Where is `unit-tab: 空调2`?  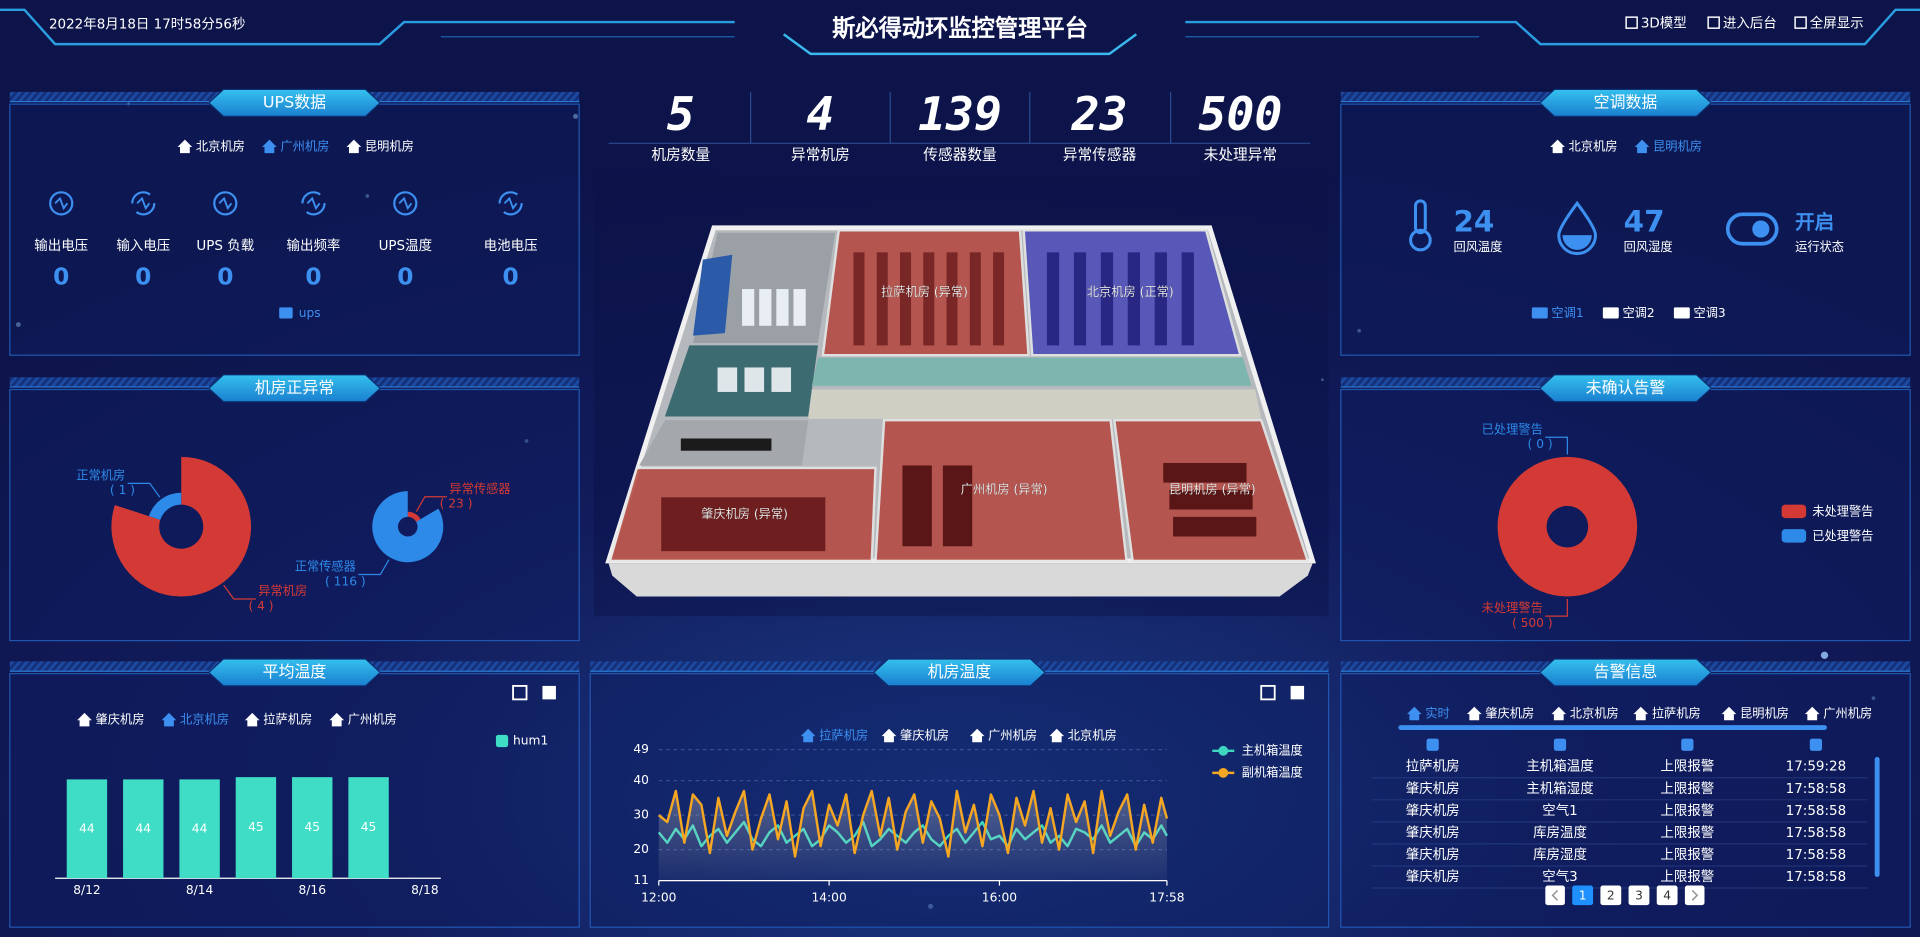 unit-tab: 空调2 is located at coordinates (1638, 313).